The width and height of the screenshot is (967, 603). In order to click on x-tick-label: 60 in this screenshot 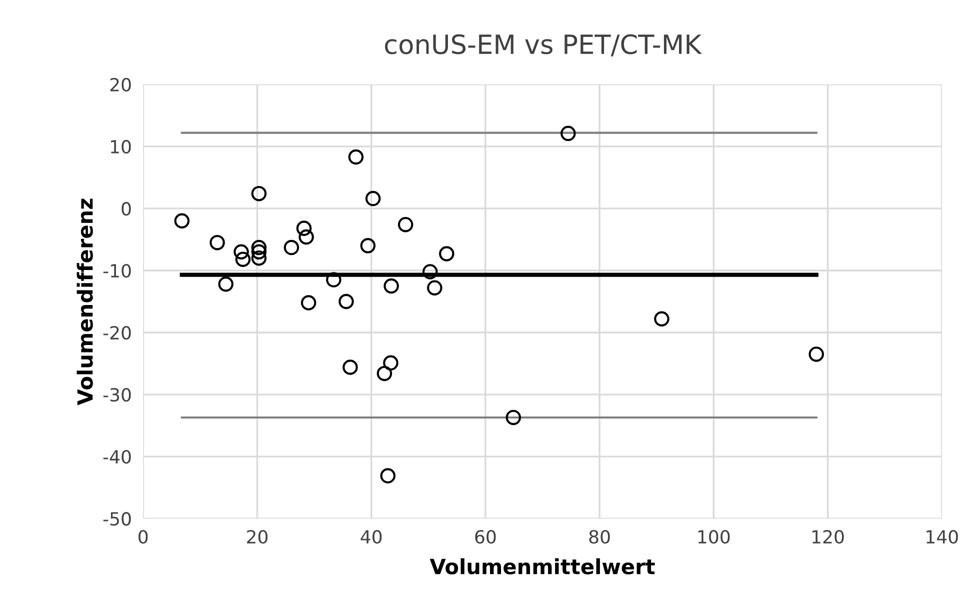, I will do `click(485, 537)`.